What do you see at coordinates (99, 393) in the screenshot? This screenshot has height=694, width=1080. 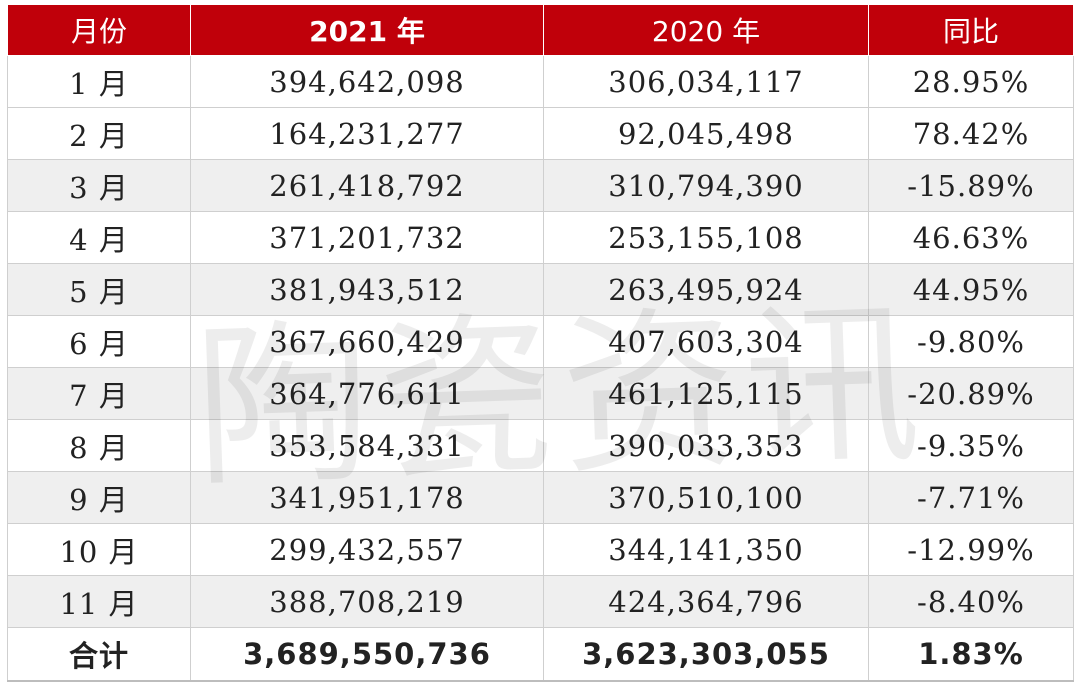 I see `cell-month: 7 月` at bounding box center [99, 393].